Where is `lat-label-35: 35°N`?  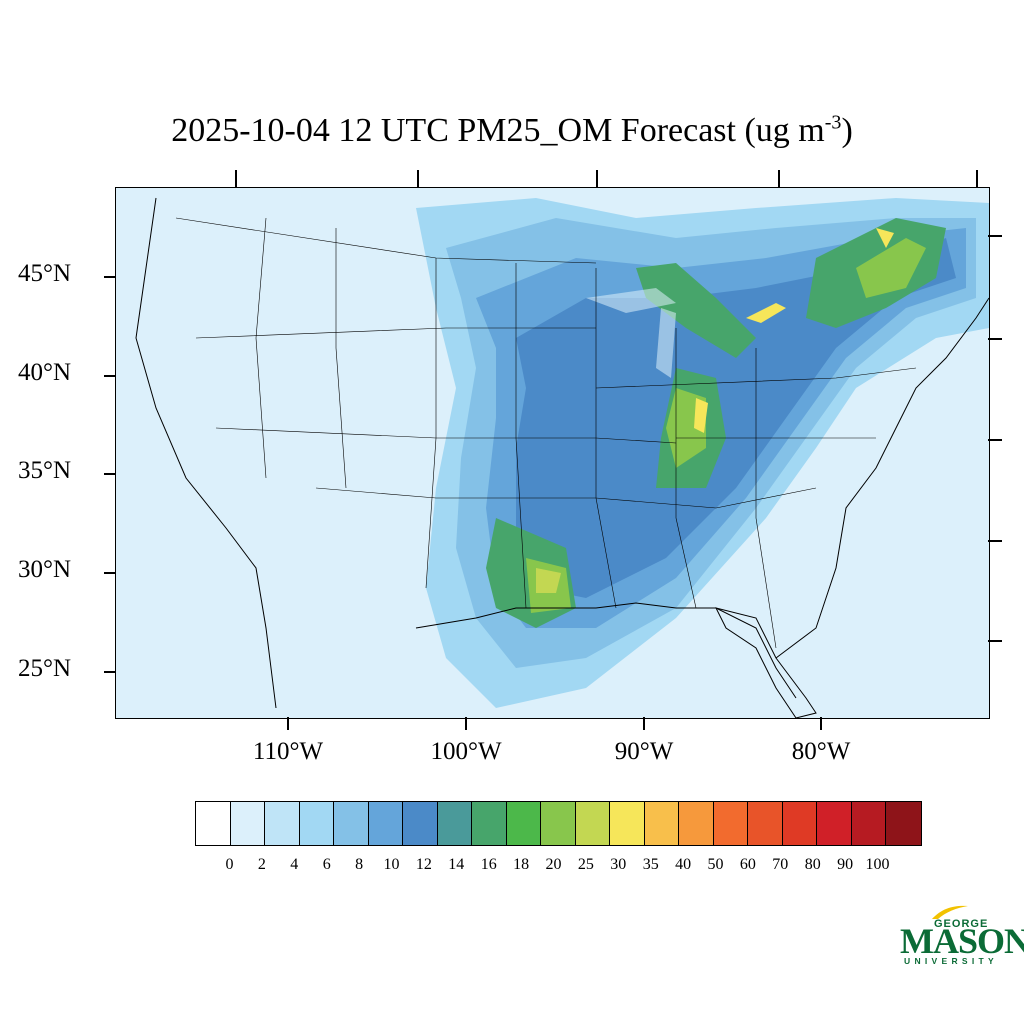
lat-label-35: 35°N is located at coordinates (45, 470).